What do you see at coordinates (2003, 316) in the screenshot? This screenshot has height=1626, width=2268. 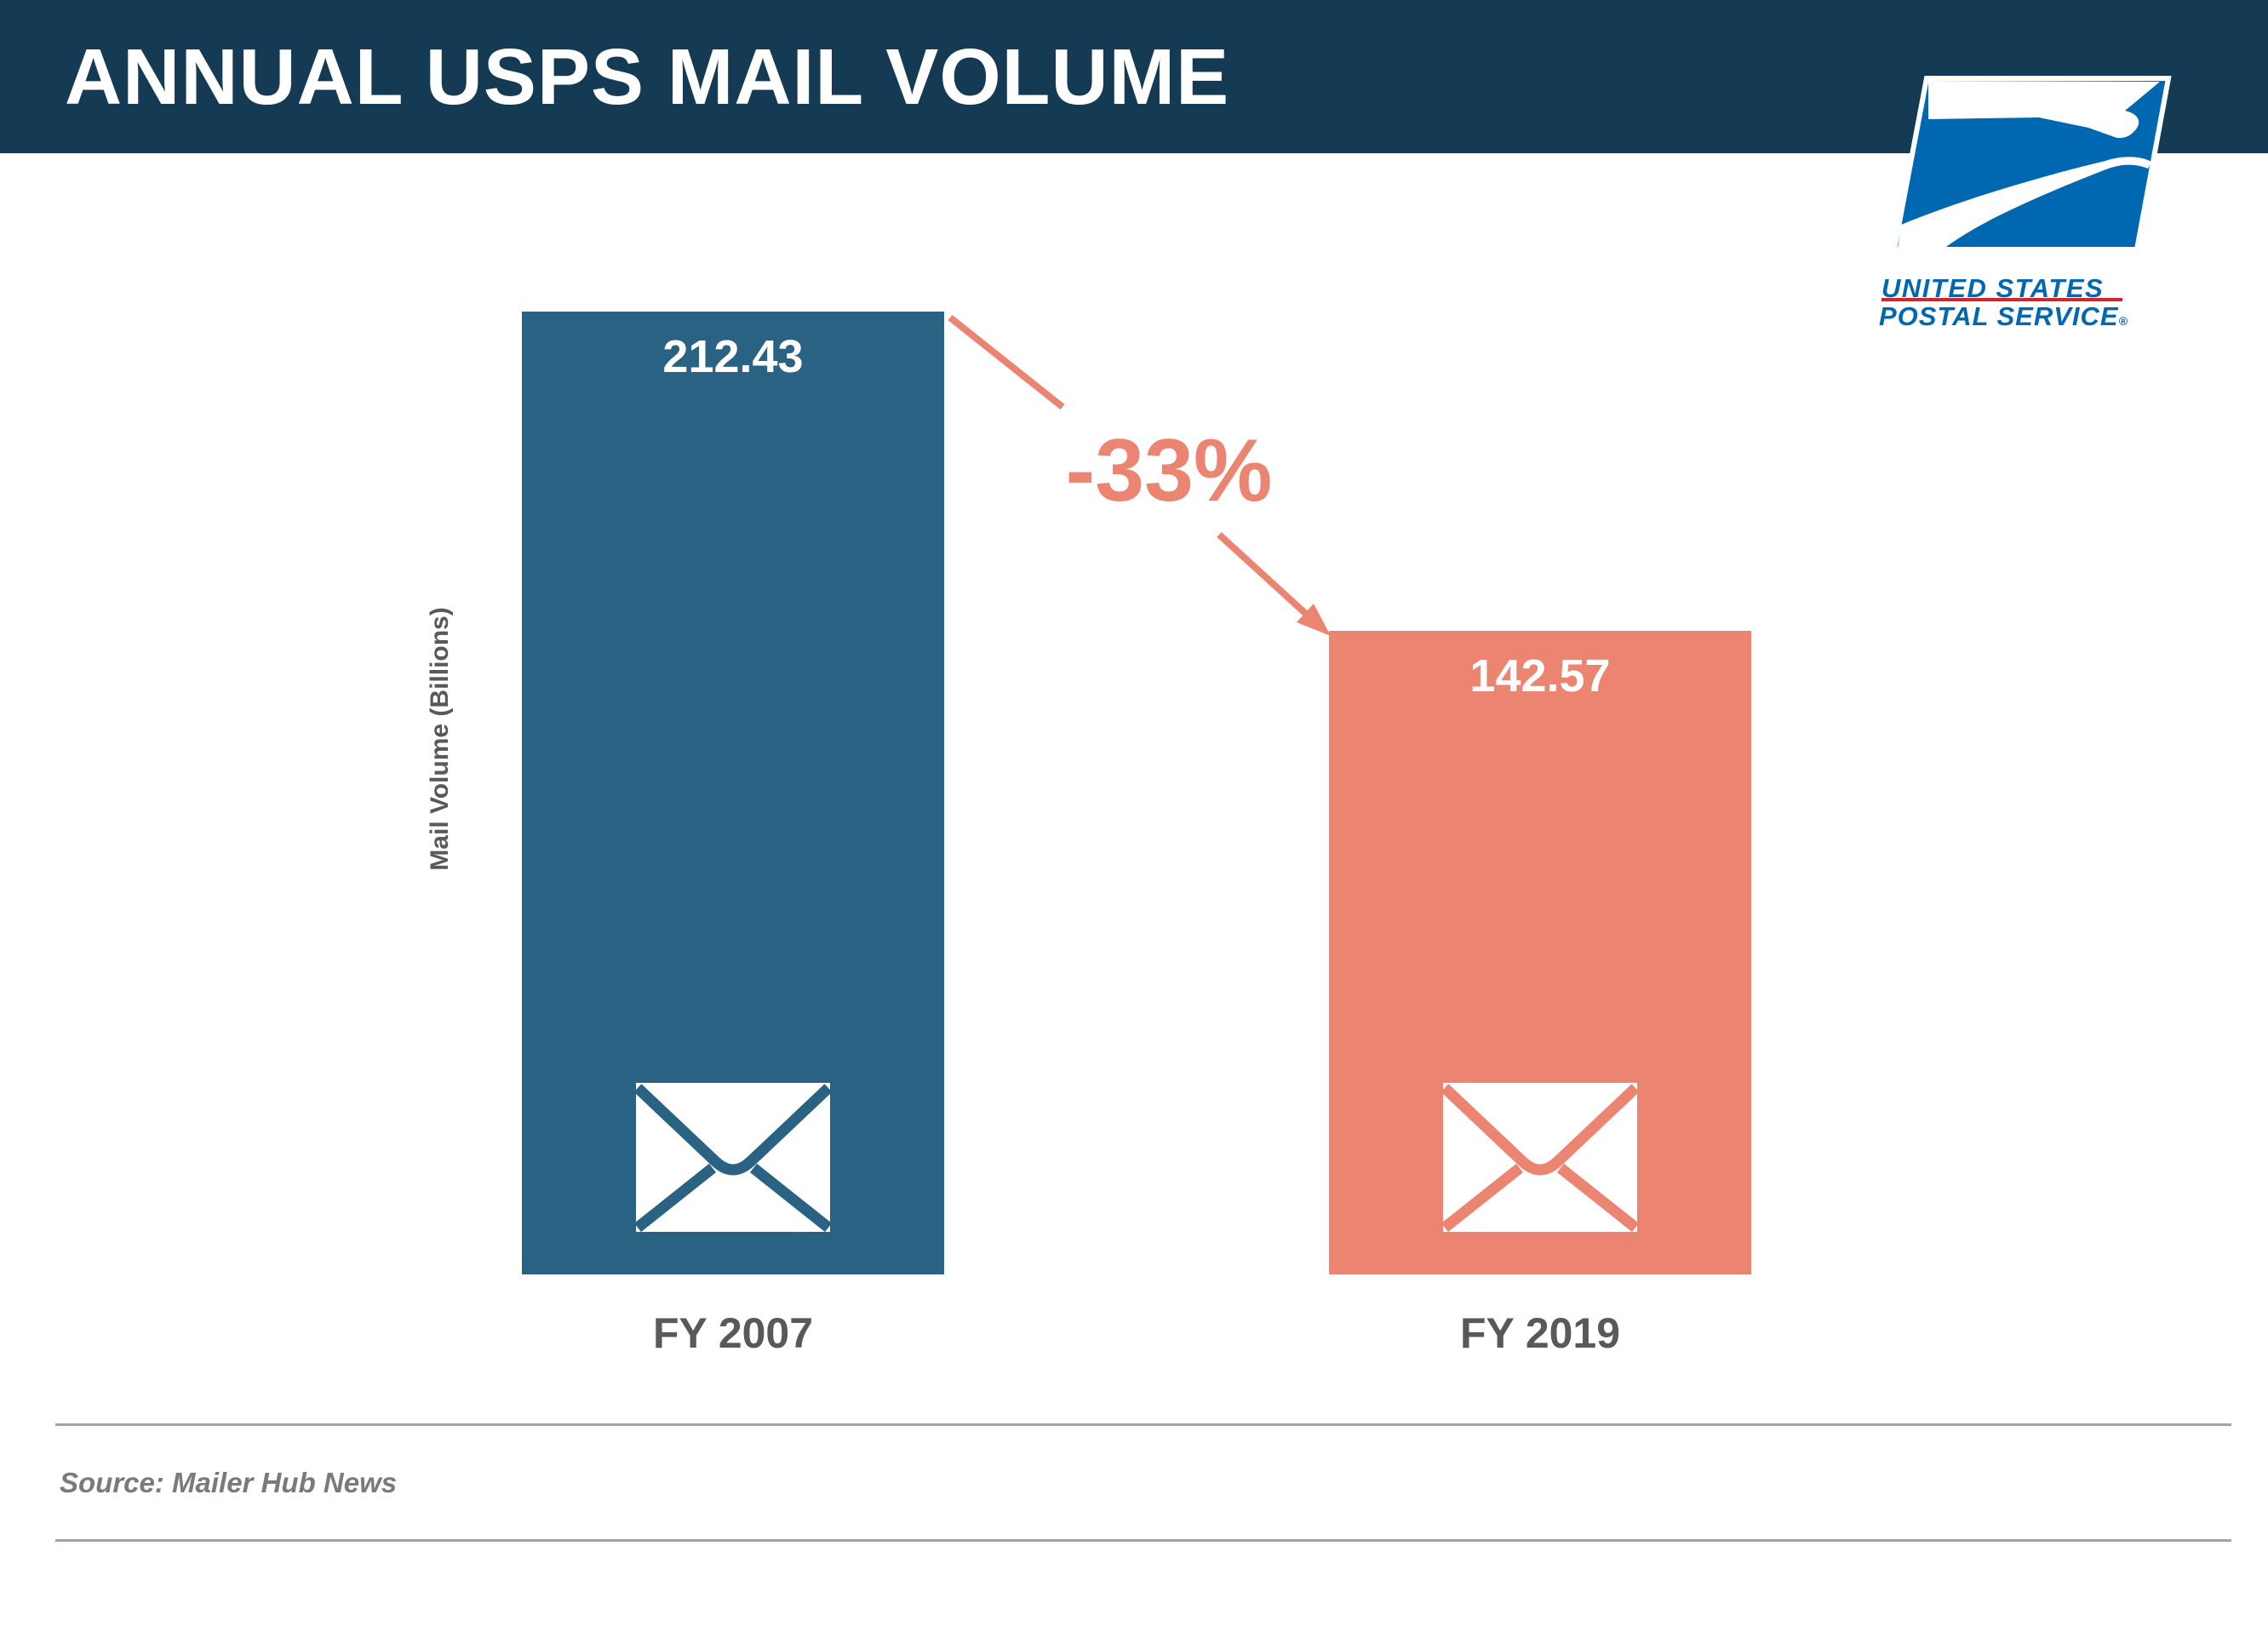 I see `usps-wordmark-line2: POSTAL SERVICE®` at bounding box center [2003, 316].